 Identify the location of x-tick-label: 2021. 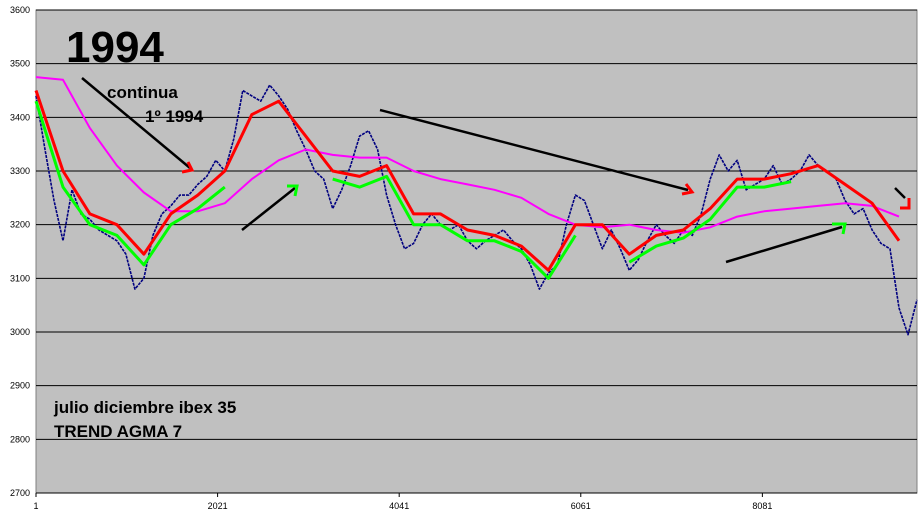
(218, 506).